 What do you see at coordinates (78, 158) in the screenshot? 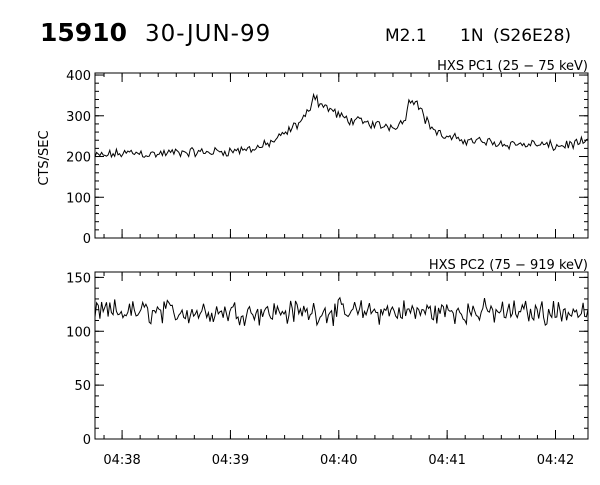
I see `panel1-ytick-label: 200` at bounding box center [78, 158].